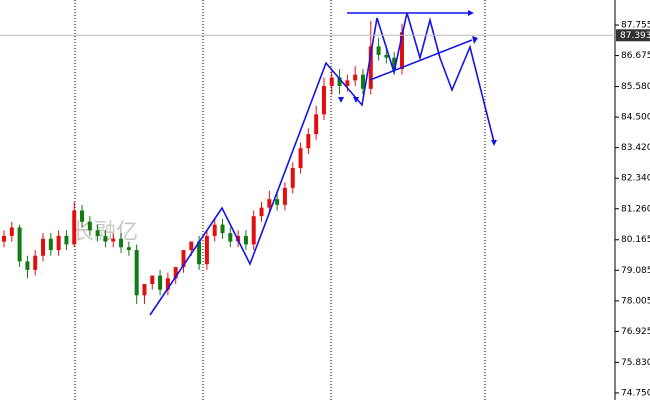  Describe the element at coordinates (635, 87) in the screenshot. I see `y-tick-label: 85.580` at that location.